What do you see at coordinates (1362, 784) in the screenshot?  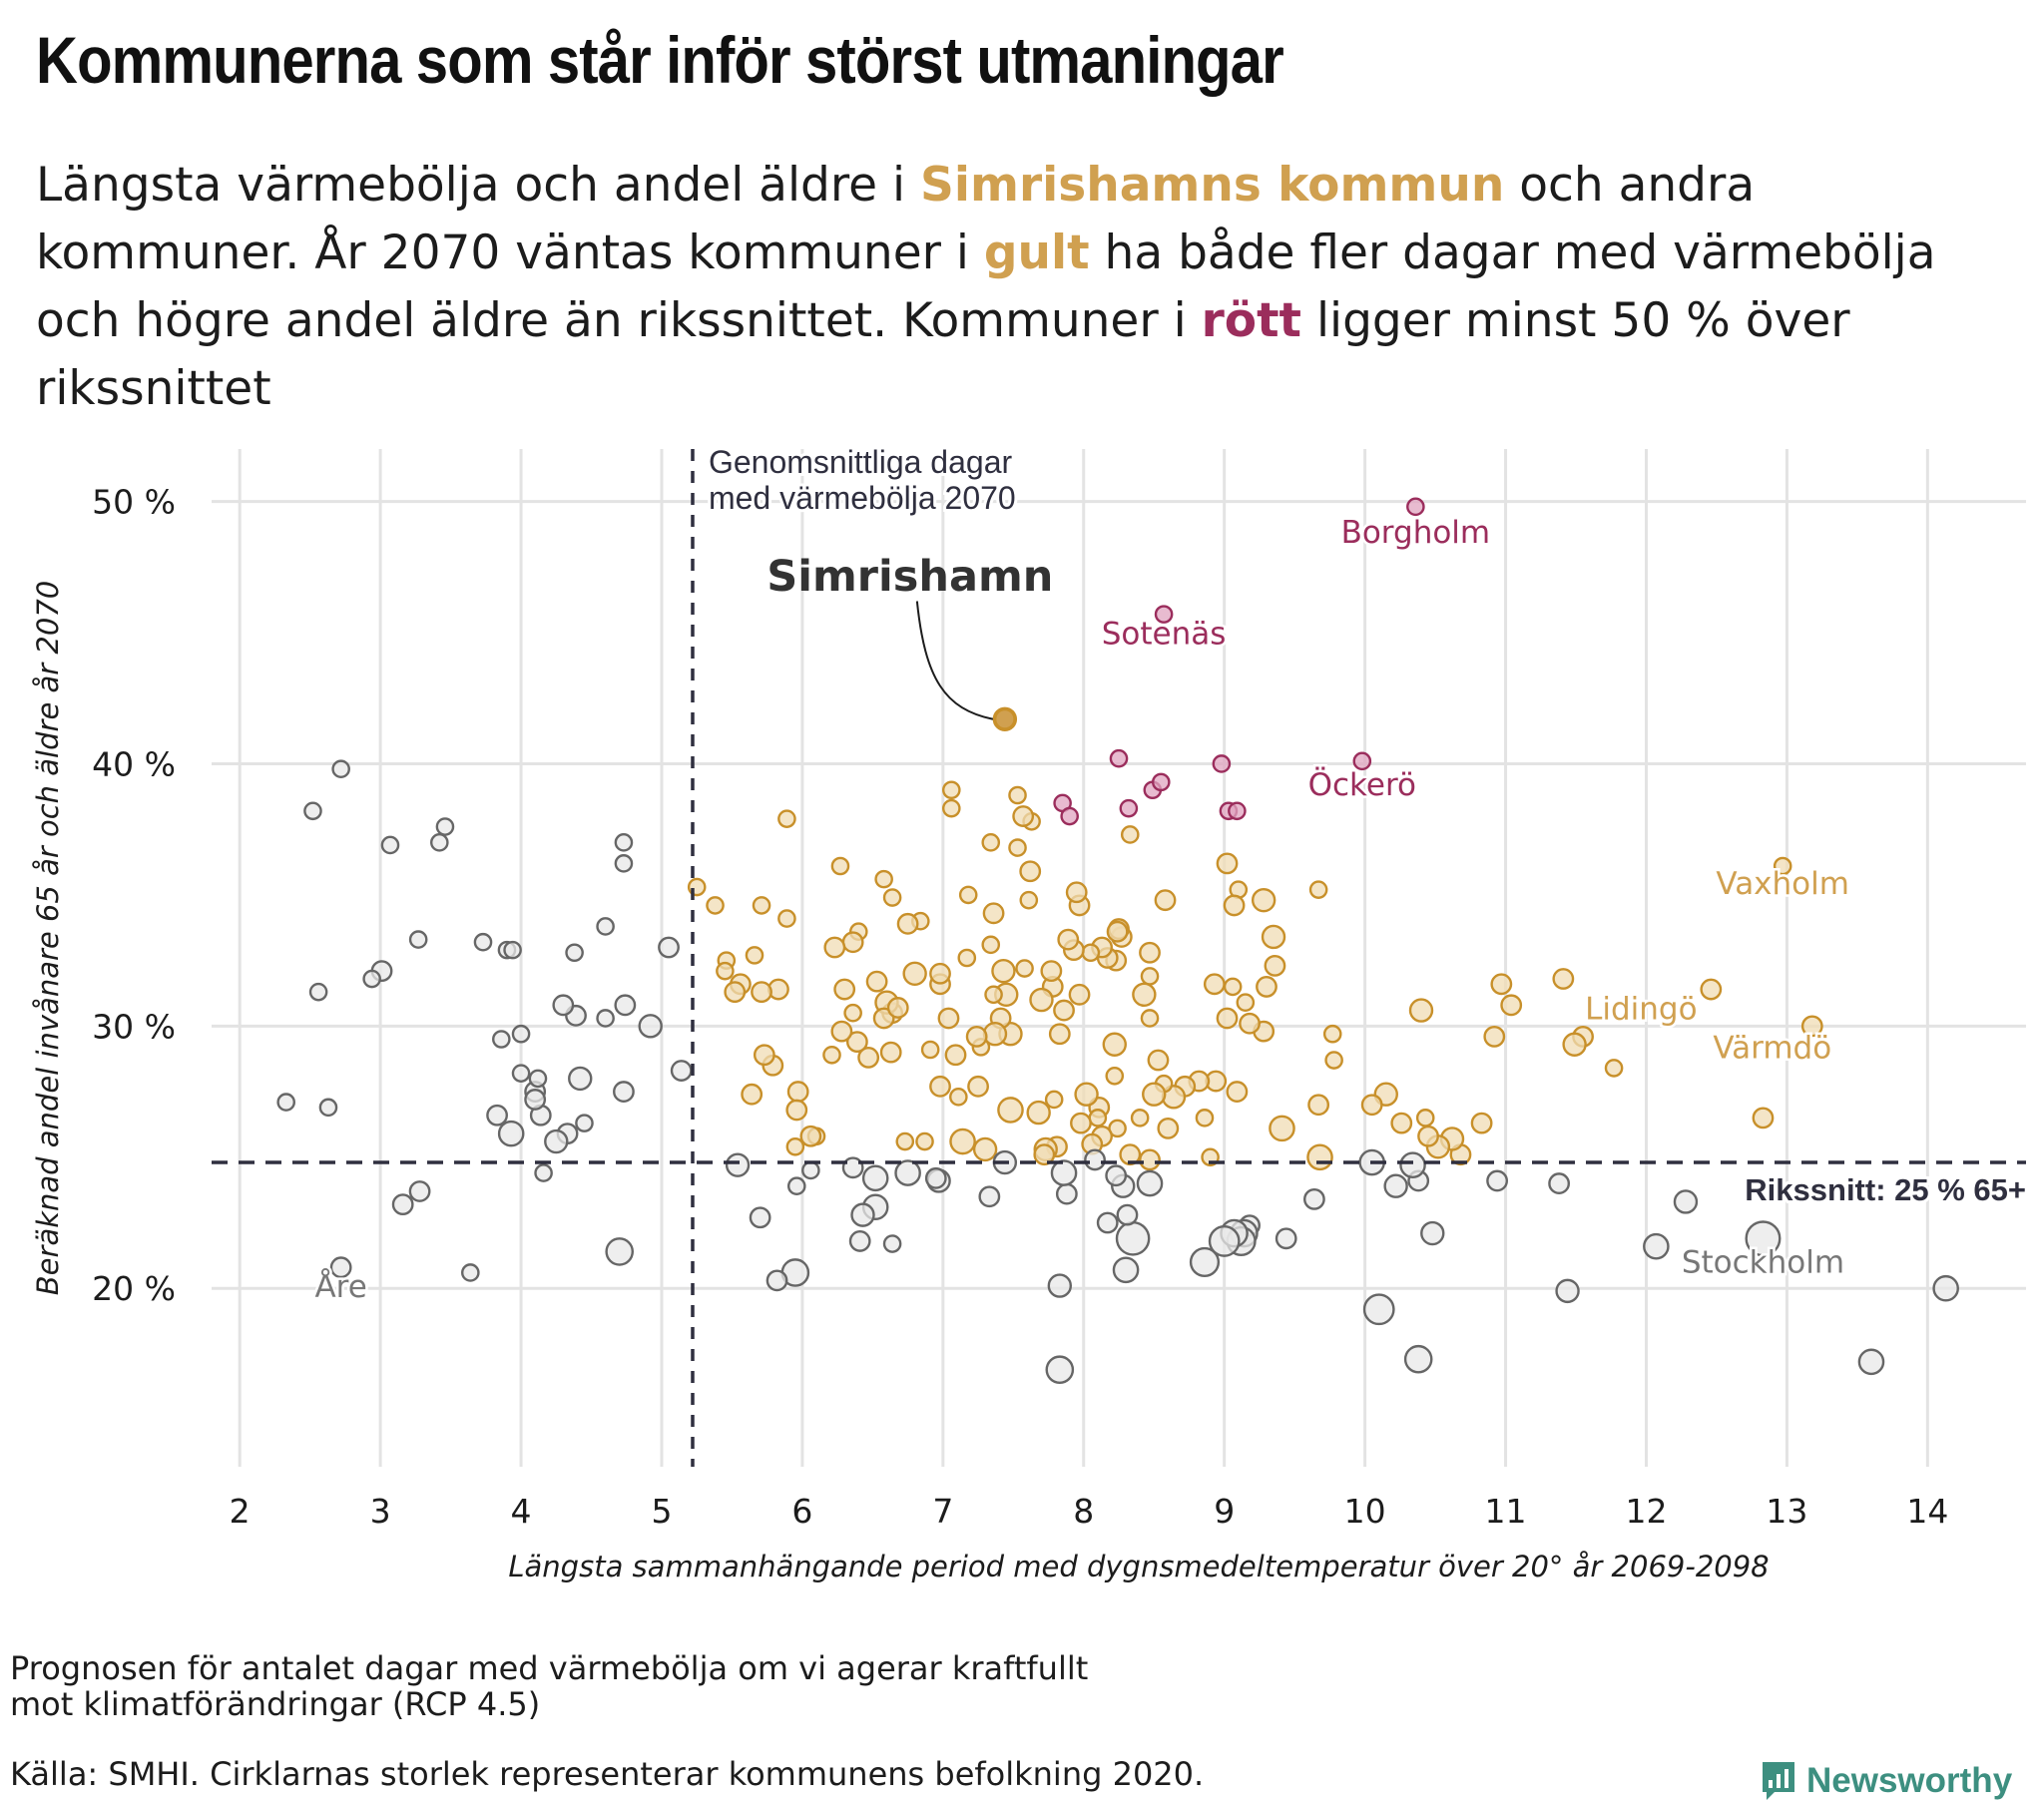 I see `municipality-label: Öckerö` at bounding box center [1362, 784].